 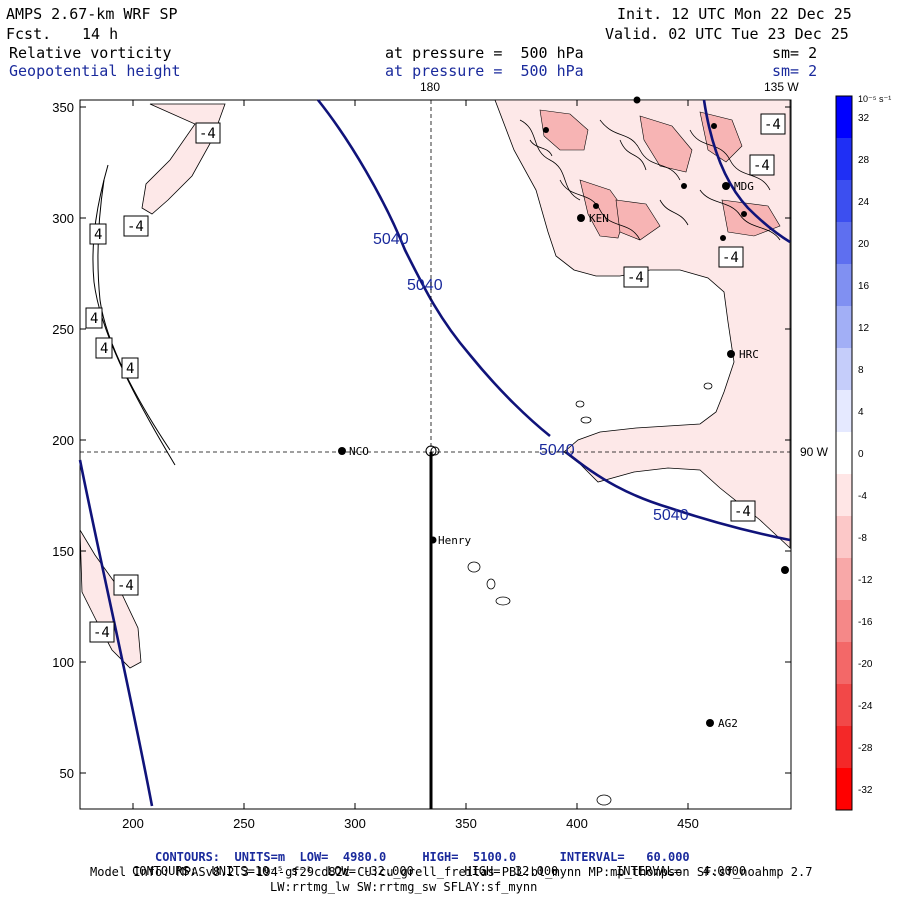 I want to click on svg-text: 150, so click(x=63, y=551).